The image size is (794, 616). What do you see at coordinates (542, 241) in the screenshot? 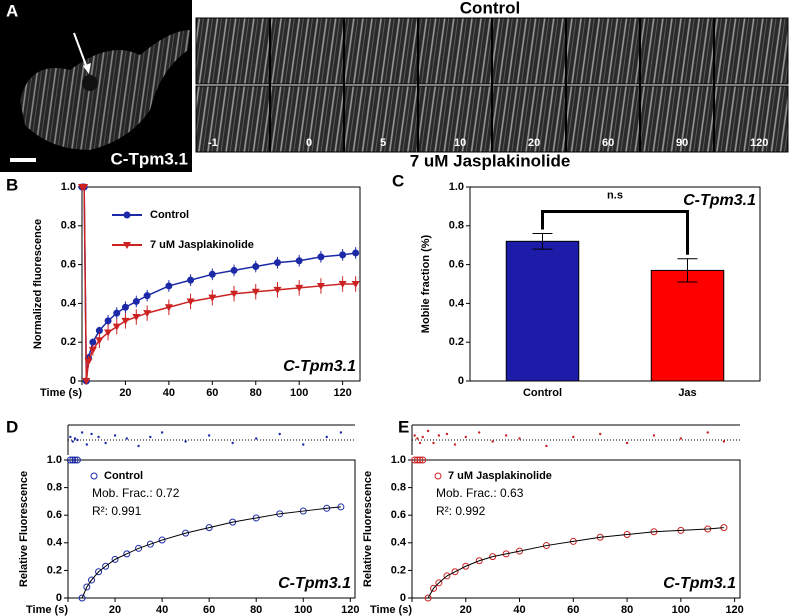
I see `error-bar` at bounding box center [542, 241].